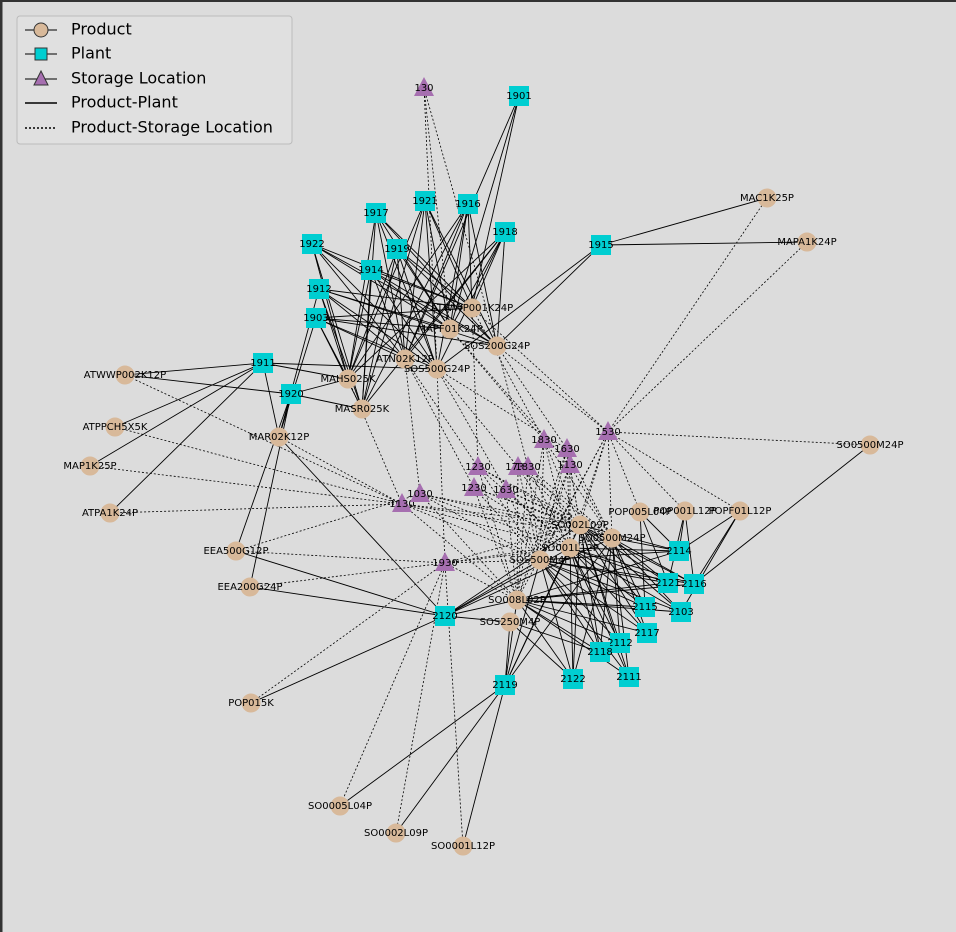 Image resolution: width=956 pixels, height=932 pixels. What do you see at coordinates (570, 548) in the screenshot?
I see `product-label: SO001L12P` at bounding box center [570, 548].